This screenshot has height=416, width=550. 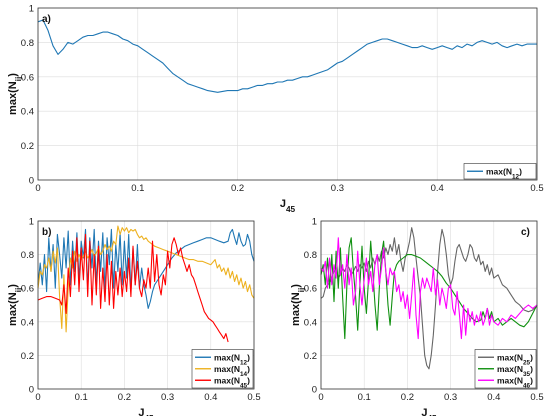 I want to click on panel-label: b), so click(x=46, y=232).